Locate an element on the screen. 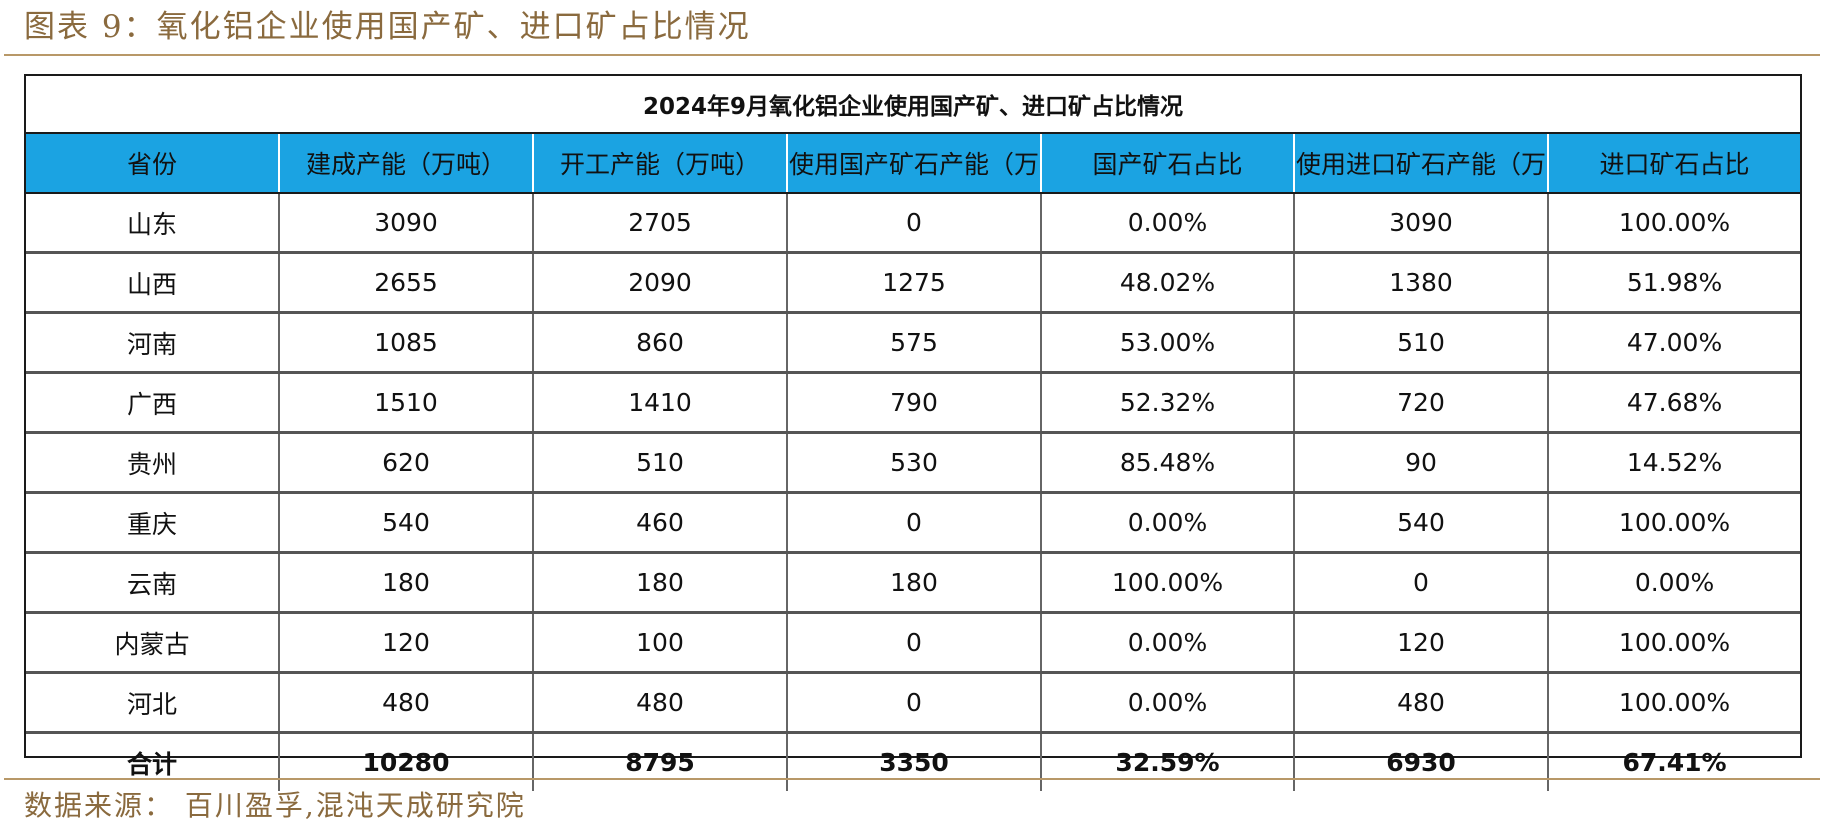 Image resolution: width=1828 pixels, height=832 pixels. province-cell: 广西 is located at coordinates (153, 403).